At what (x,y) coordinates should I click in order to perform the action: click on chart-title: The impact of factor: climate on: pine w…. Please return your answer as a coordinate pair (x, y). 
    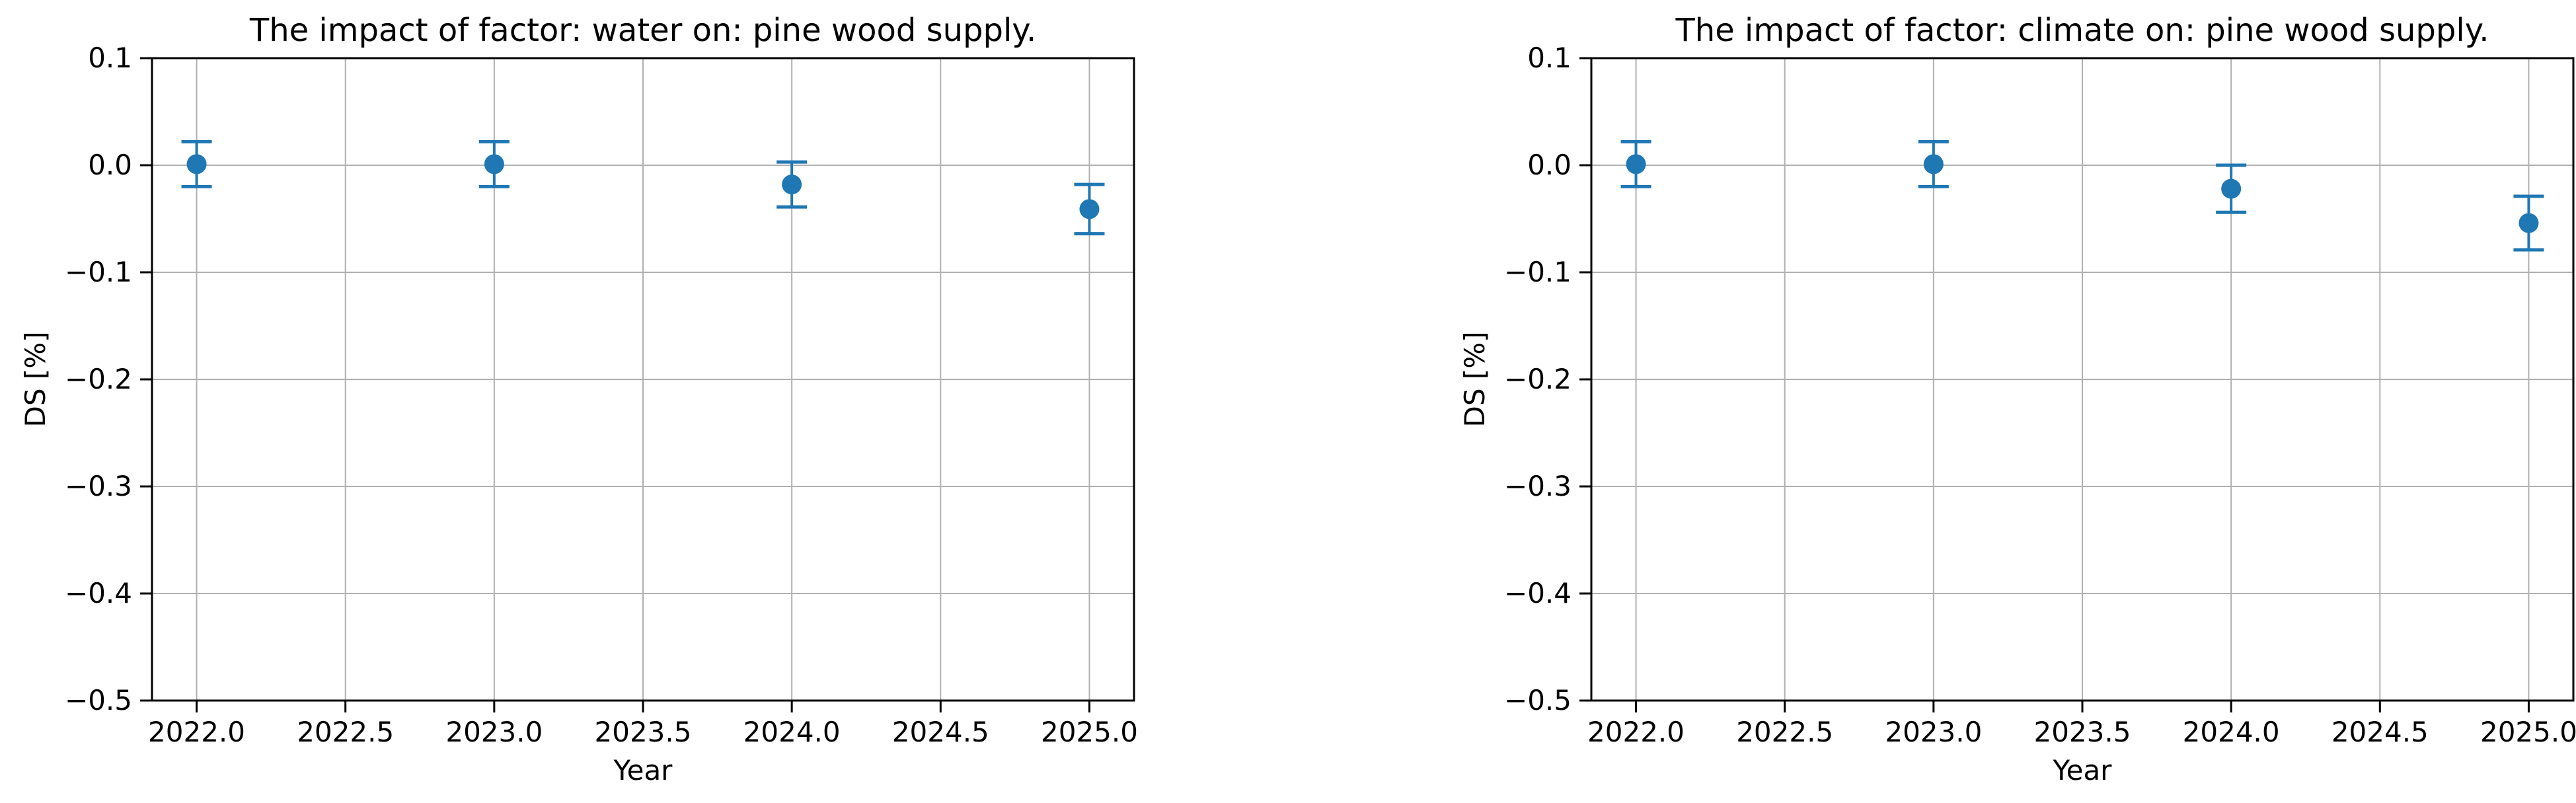
    Looking at the image, I should click on (2082, 30).